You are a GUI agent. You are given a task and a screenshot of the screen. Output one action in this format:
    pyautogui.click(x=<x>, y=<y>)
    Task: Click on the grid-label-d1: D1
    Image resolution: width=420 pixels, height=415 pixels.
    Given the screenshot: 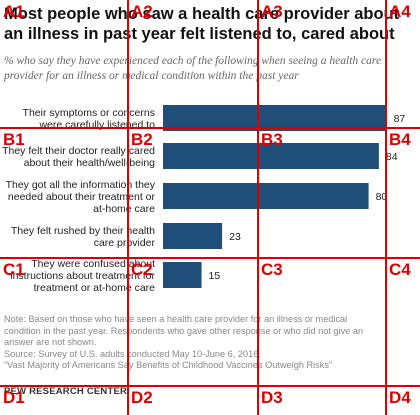 What is the action you would take?
    pyautogui.click(x=14, y=397)
    